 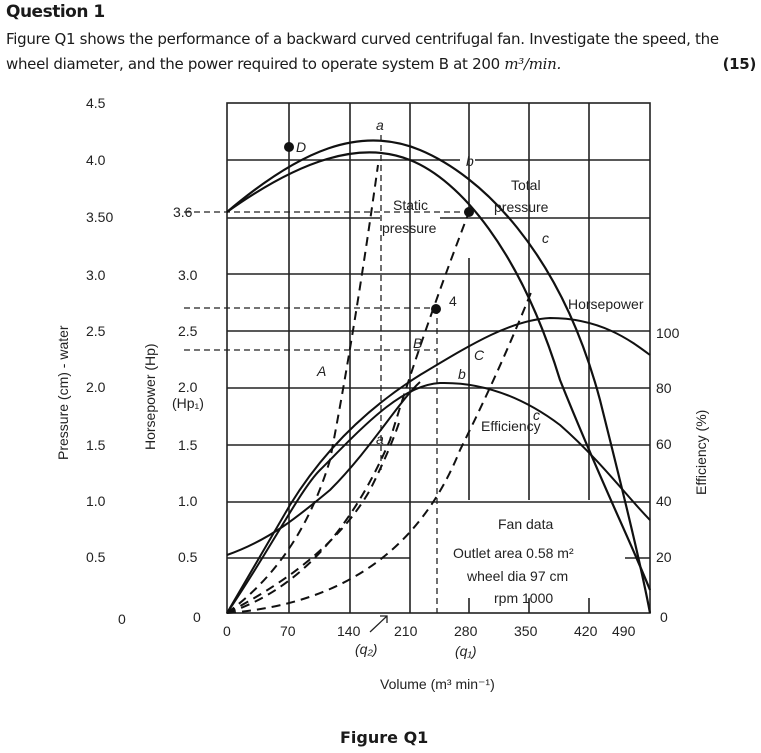 What do you see at coordinates (668, 475) in the screenshot?
I see `efficiency-axis-ticks: 100 80 60 40 20 0` at bounding box center [668, 475].